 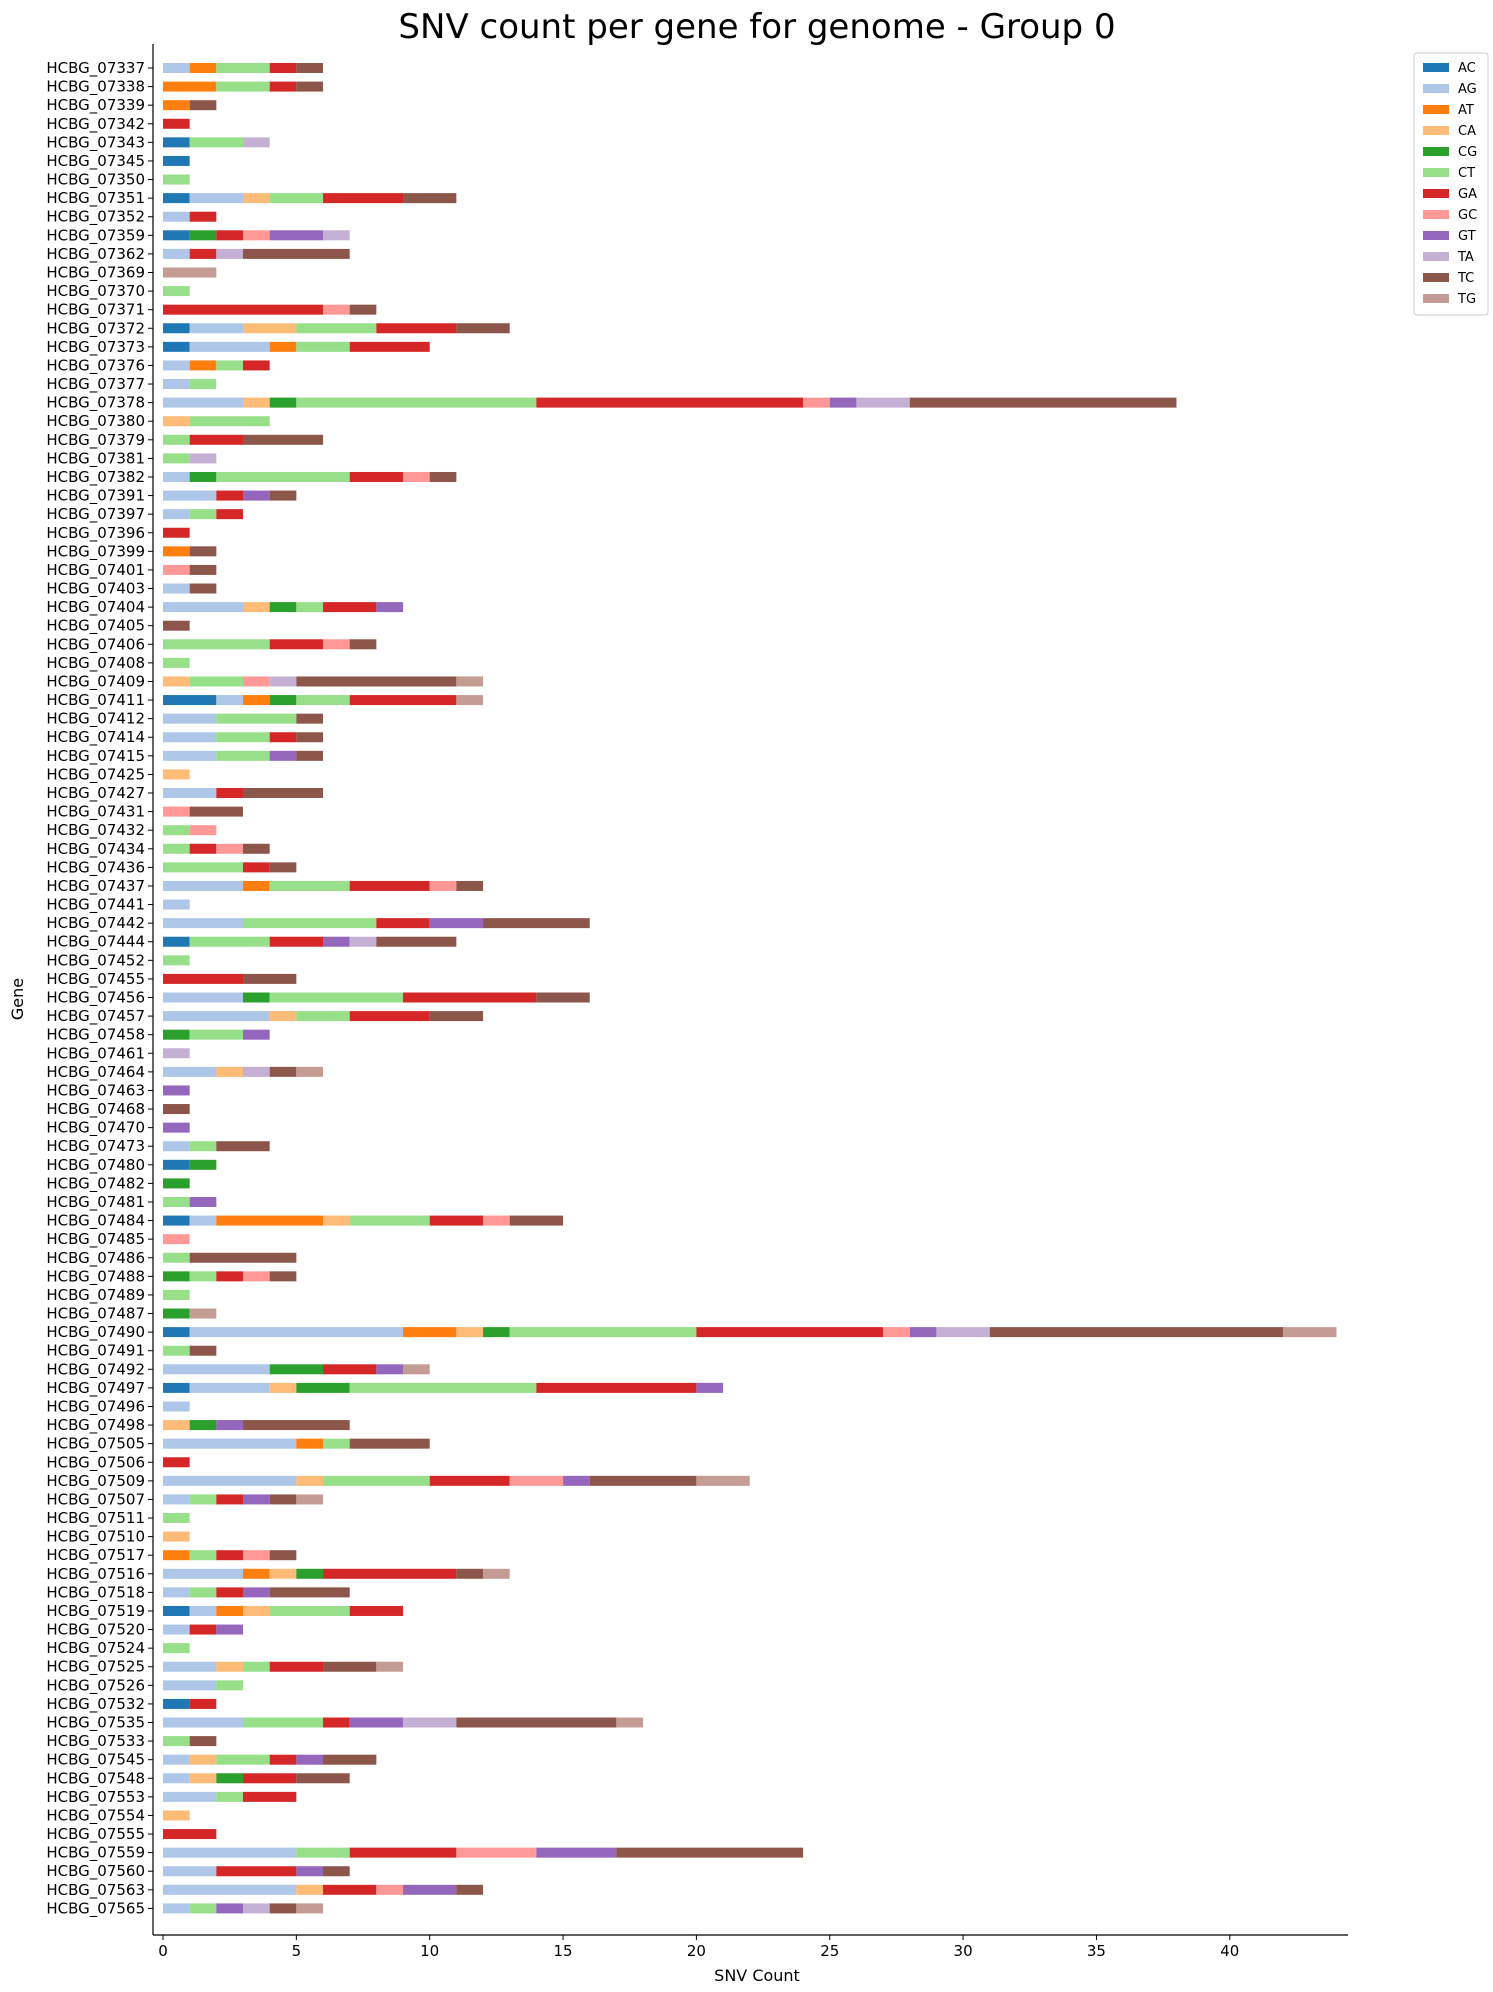 I want to click on bar-segment-HCBG_07342-GA, so click(x=176, y=123).